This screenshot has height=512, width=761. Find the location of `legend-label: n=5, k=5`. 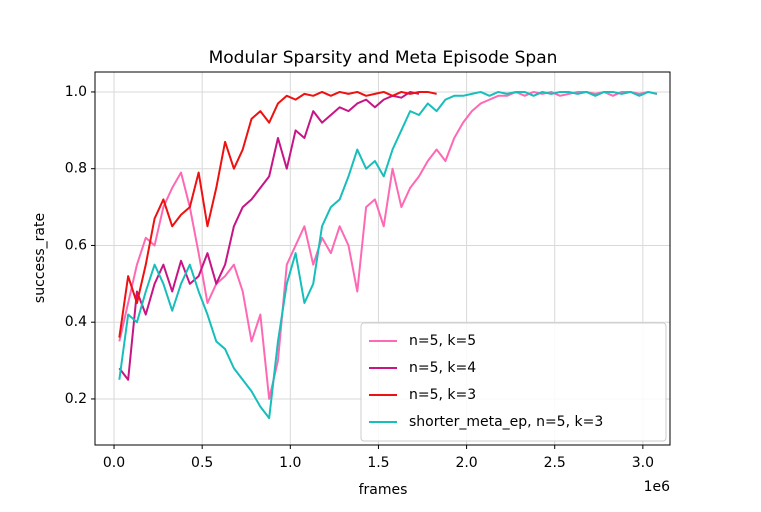

legend-label: n=5, k=5 is located at coordinates (442, 341).